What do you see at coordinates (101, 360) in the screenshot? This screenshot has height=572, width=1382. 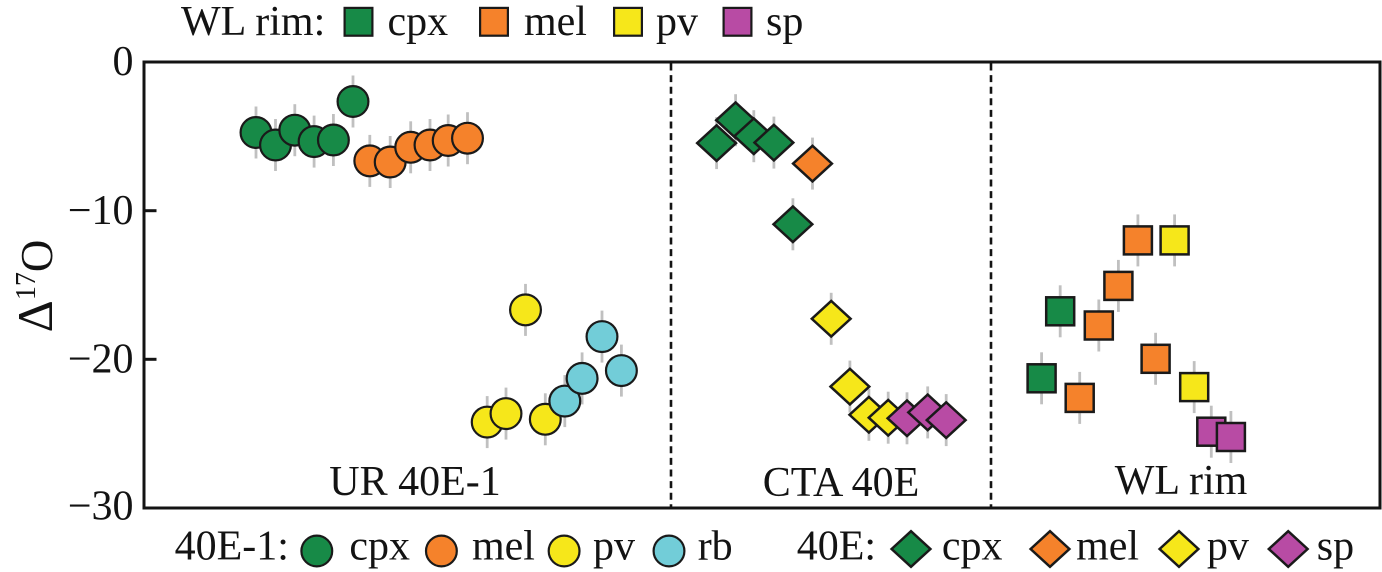 I see `svg-text: −20` at bounding box center [101, 360].